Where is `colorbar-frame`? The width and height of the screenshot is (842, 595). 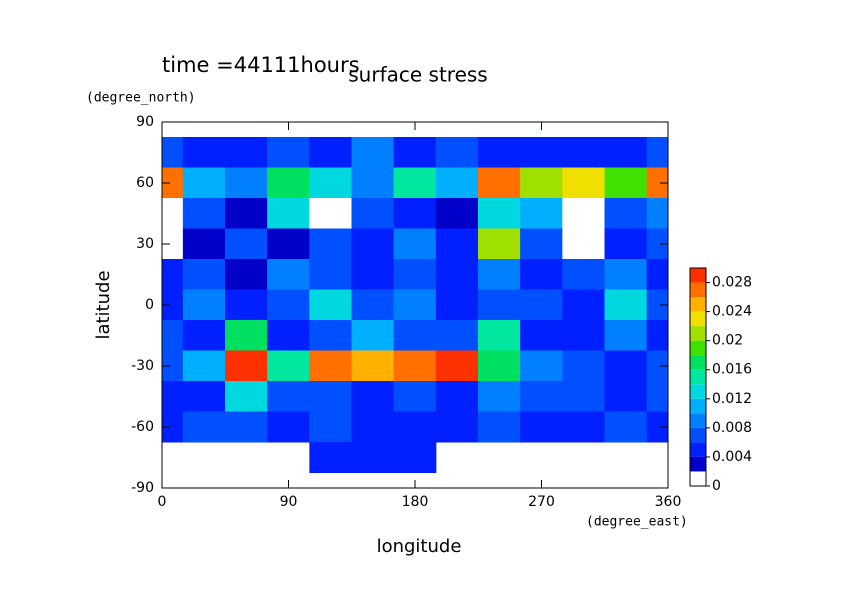
colorbar-frame is located at coordinates (698, 377).